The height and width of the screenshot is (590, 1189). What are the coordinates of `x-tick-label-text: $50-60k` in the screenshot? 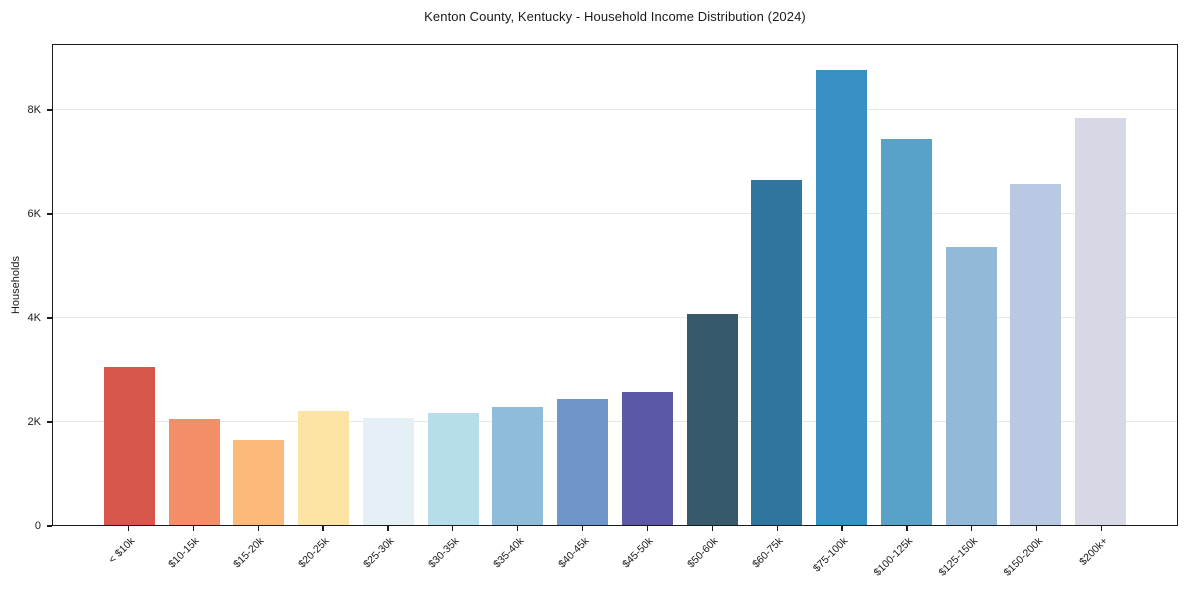 It's located at (703, 553).